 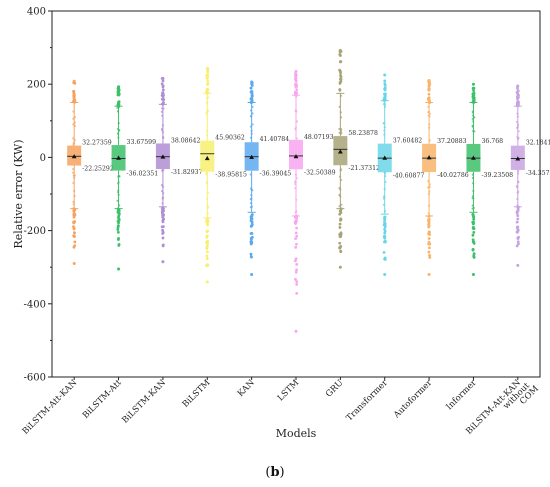 I want to click on y-tick-label: 0, so click(x=43, y=158).